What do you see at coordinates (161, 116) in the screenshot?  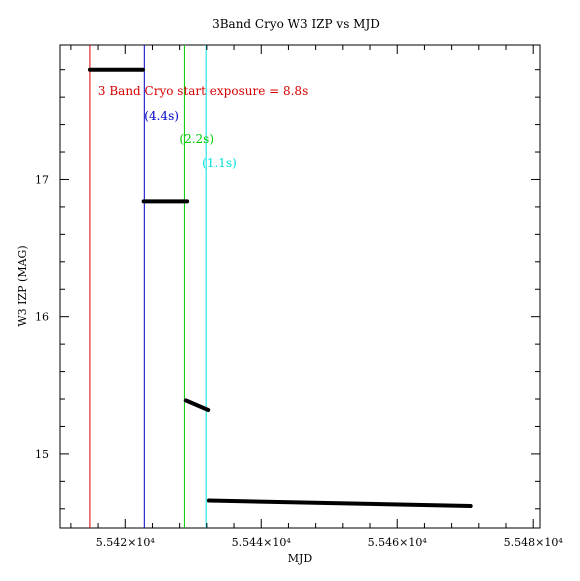 I see `annotation-label-1: (4.4s)` at bounding box center [161, 116].